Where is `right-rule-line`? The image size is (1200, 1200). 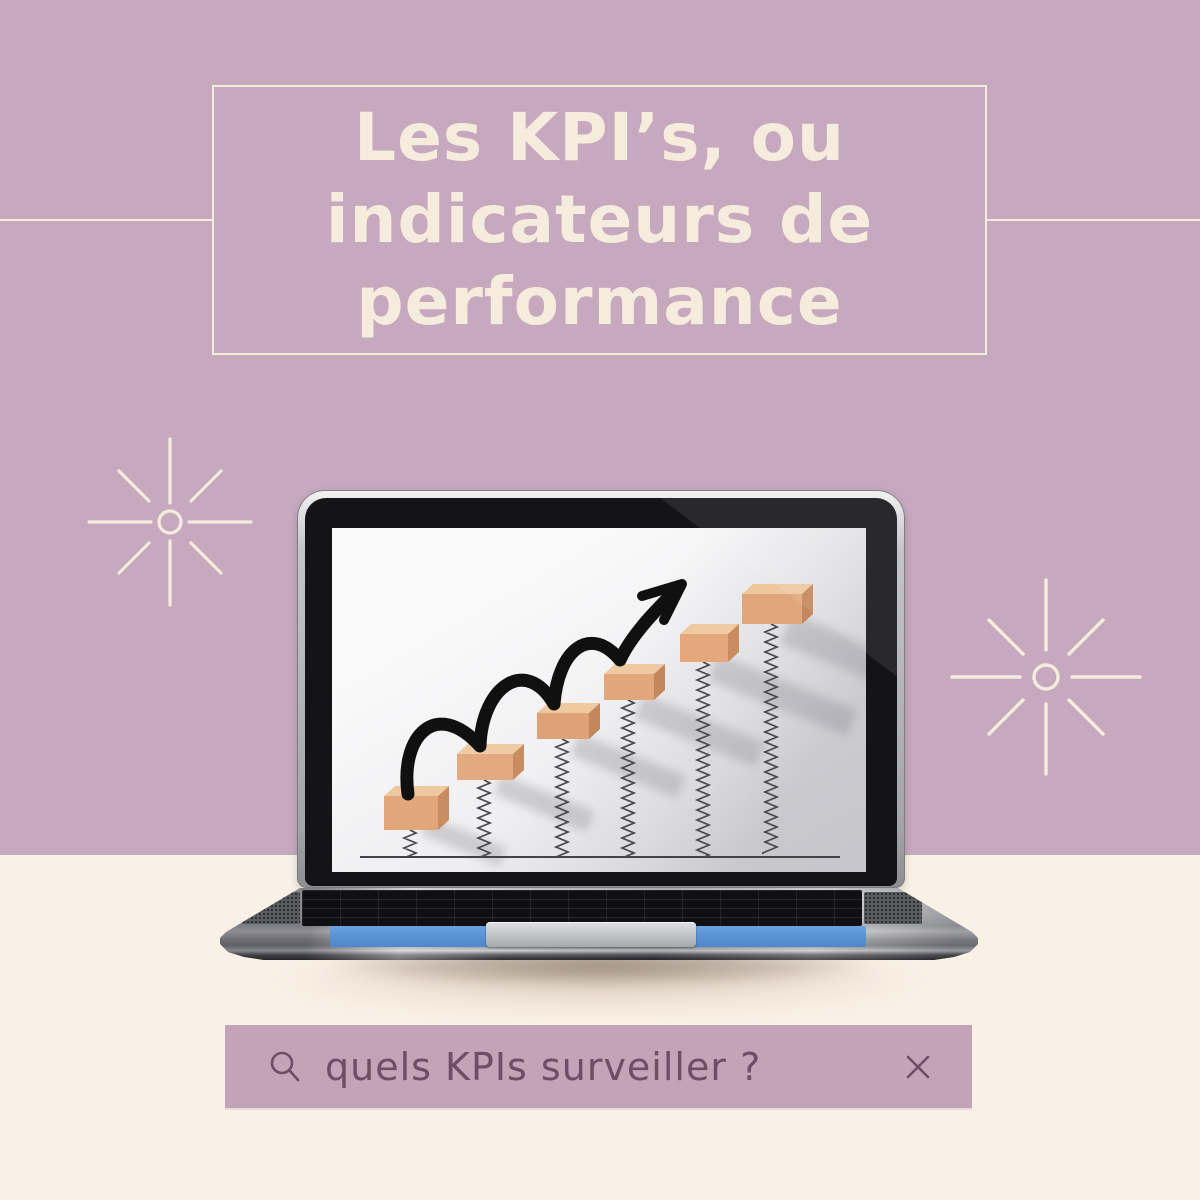 right-rule-line is located at coordinates (1093, 220).